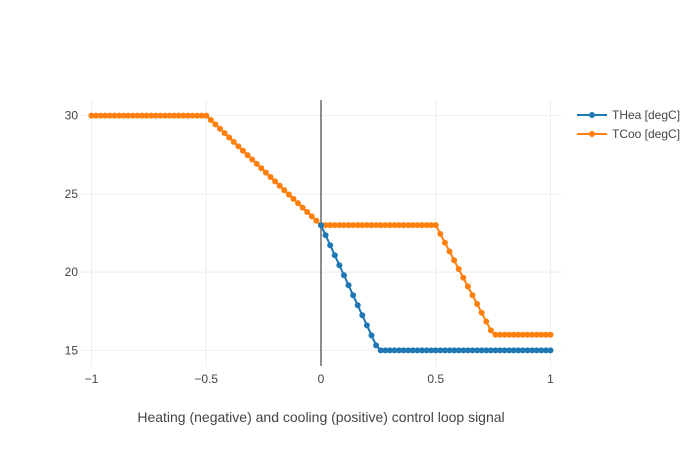 The width and height of the screenshot is (700, 450). Describe the element at coordinates (646, 134) in the screenshot. I see `legend-label: TCoo [degC]` at that location.